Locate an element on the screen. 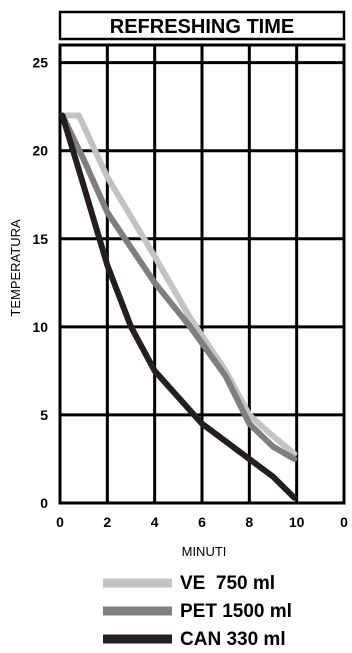 The width and height of the screenshot is (352, 653). y-axis-label: TEMPERATURA is located at coordinates (15, 268).